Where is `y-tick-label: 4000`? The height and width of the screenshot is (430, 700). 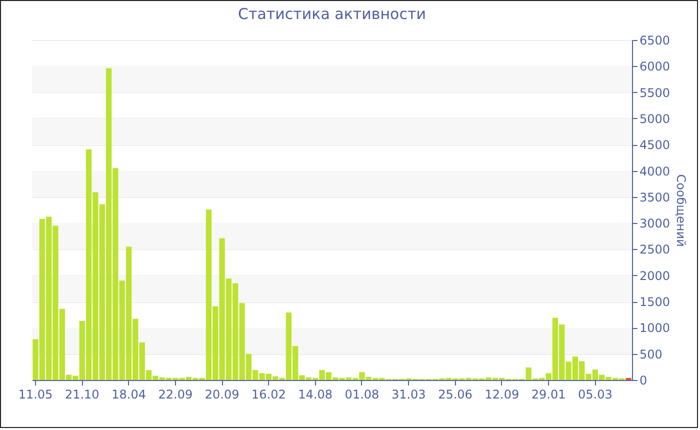
y-tick-label: 4000 is located at coordinates (655, 171).